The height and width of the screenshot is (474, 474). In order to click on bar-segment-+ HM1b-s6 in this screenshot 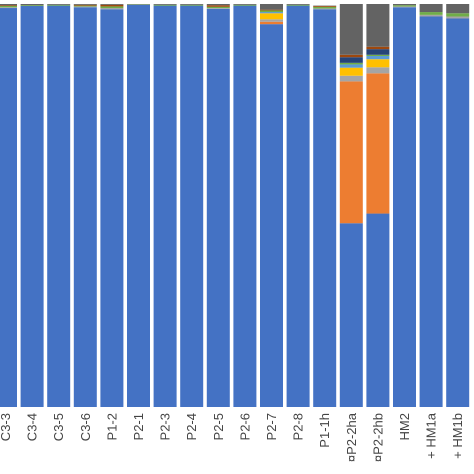, I will do `click(458, 15)`.